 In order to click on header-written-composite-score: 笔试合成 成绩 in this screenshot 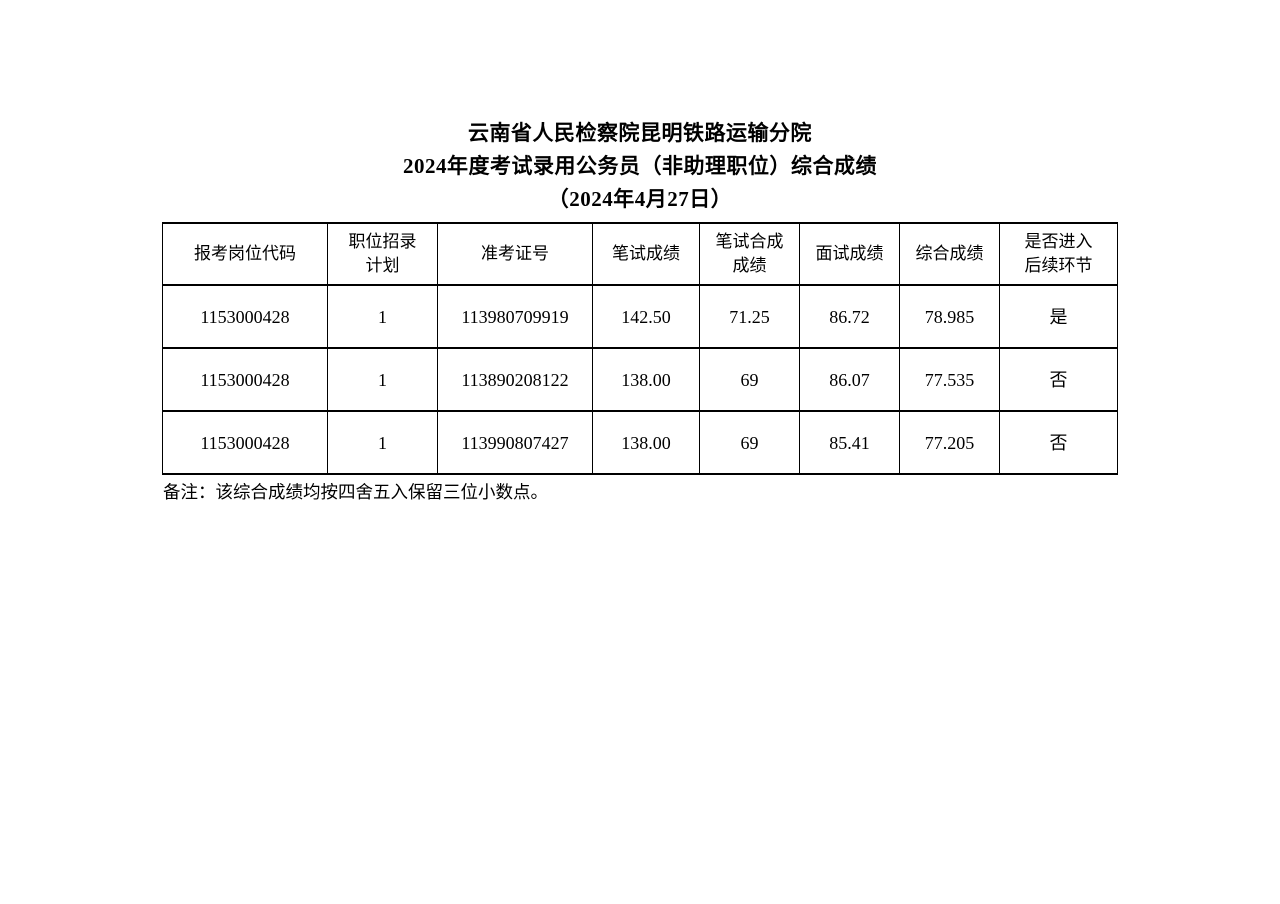, I will do `click(749, 254)`.